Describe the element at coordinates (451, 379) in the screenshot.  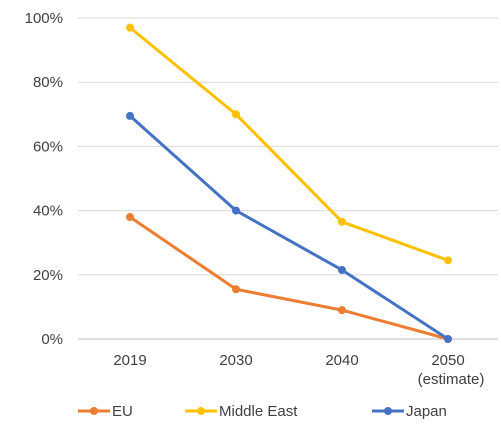
I see `x-tick-sublabel: (estimate)` at that location.